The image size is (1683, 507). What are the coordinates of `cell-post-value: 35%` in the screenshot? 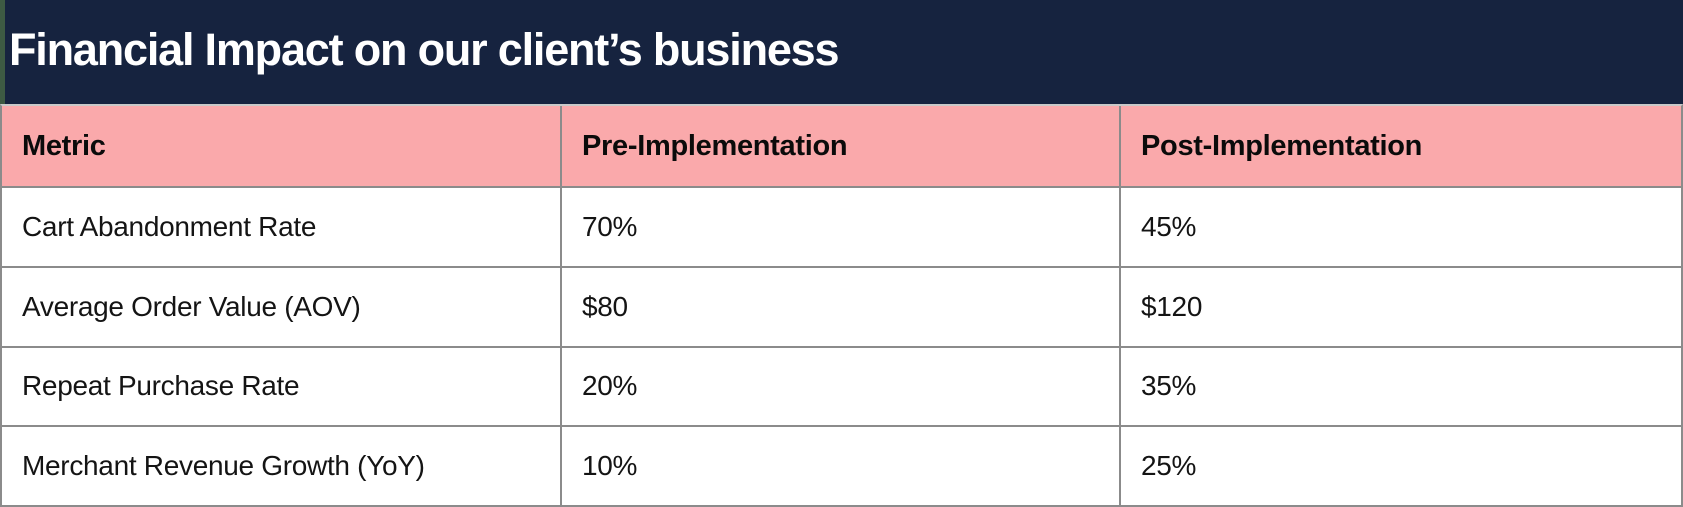 It's located at (1169, 386).